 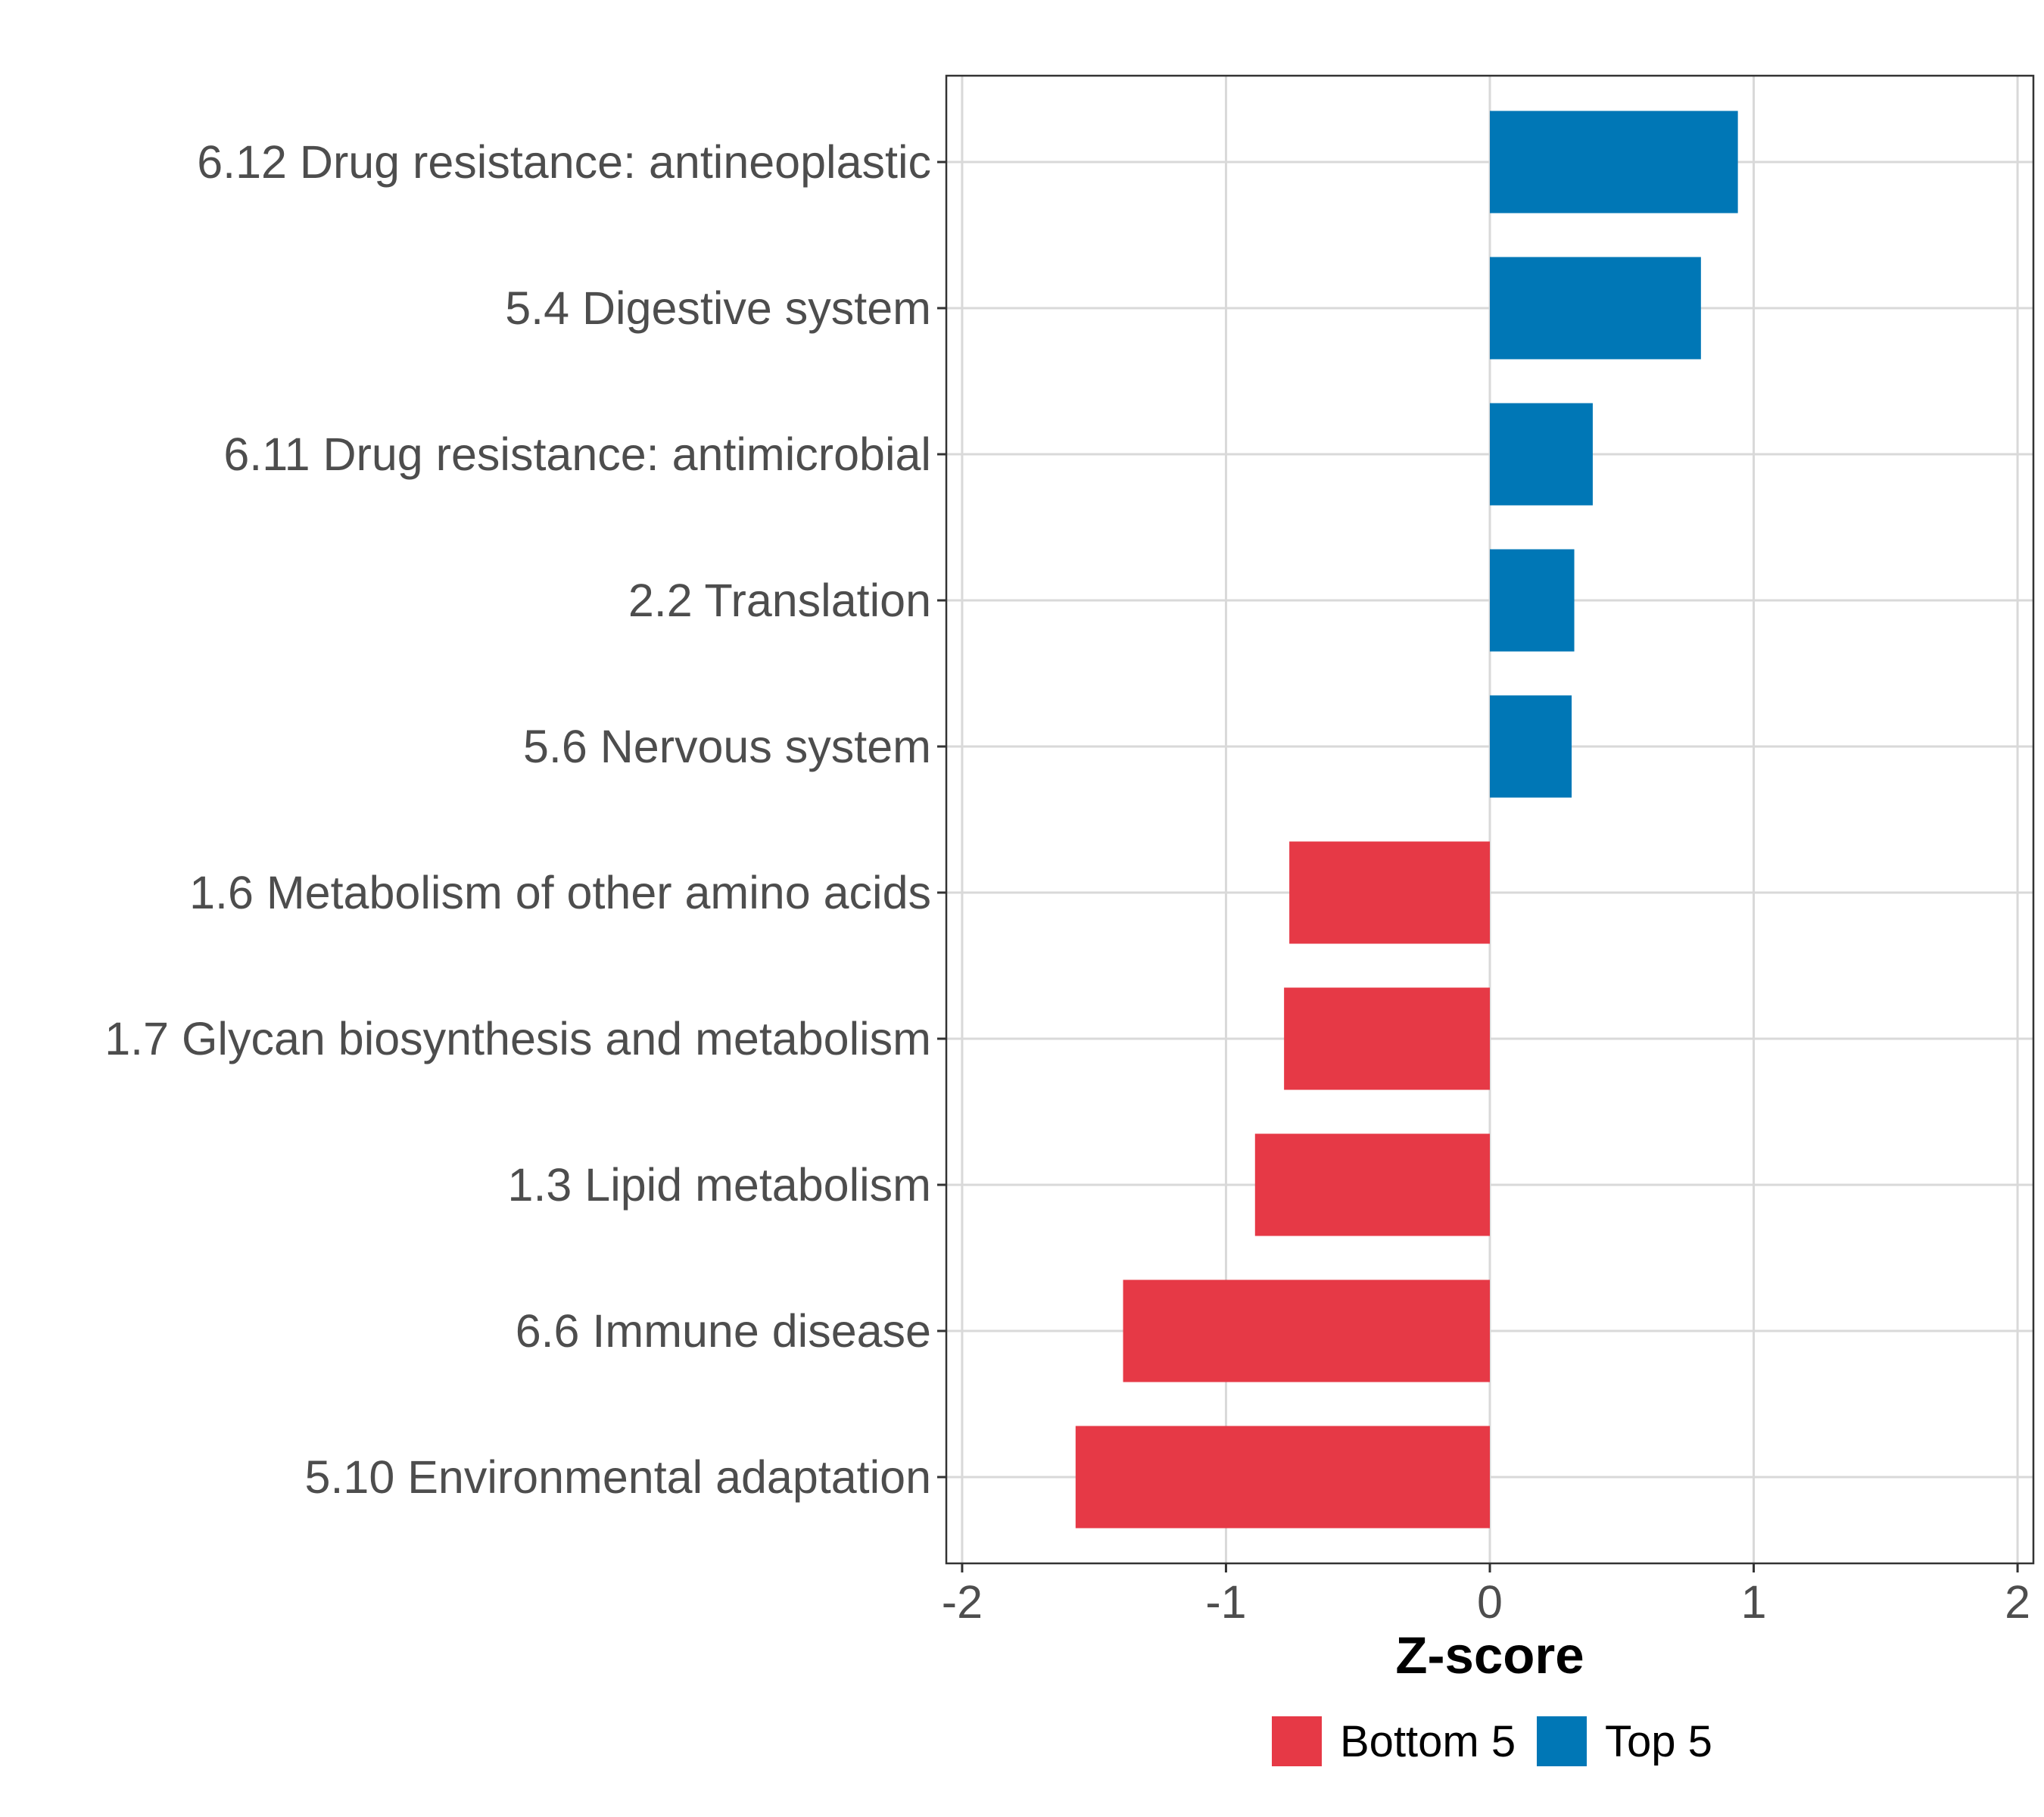 I want to click on y-tick-label: 1.6 Metabolism of other amino acids, so click(x=560, y=892).